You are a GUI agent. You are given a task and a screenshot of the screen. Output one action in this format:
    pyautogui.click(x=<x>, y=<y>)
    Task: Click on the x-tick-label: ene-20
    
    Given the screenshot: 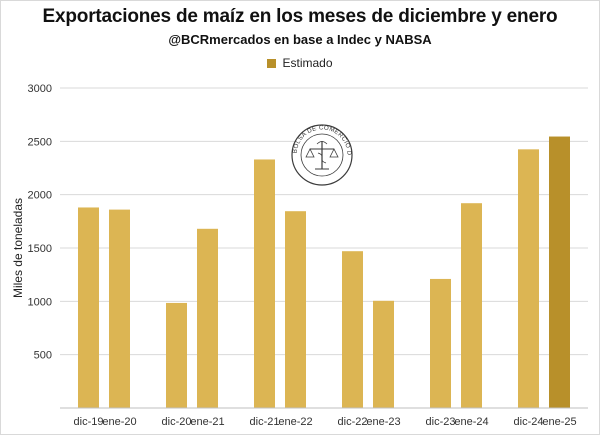 What is the action you would take?
    pyautogui.click(x=119, y=422)
    